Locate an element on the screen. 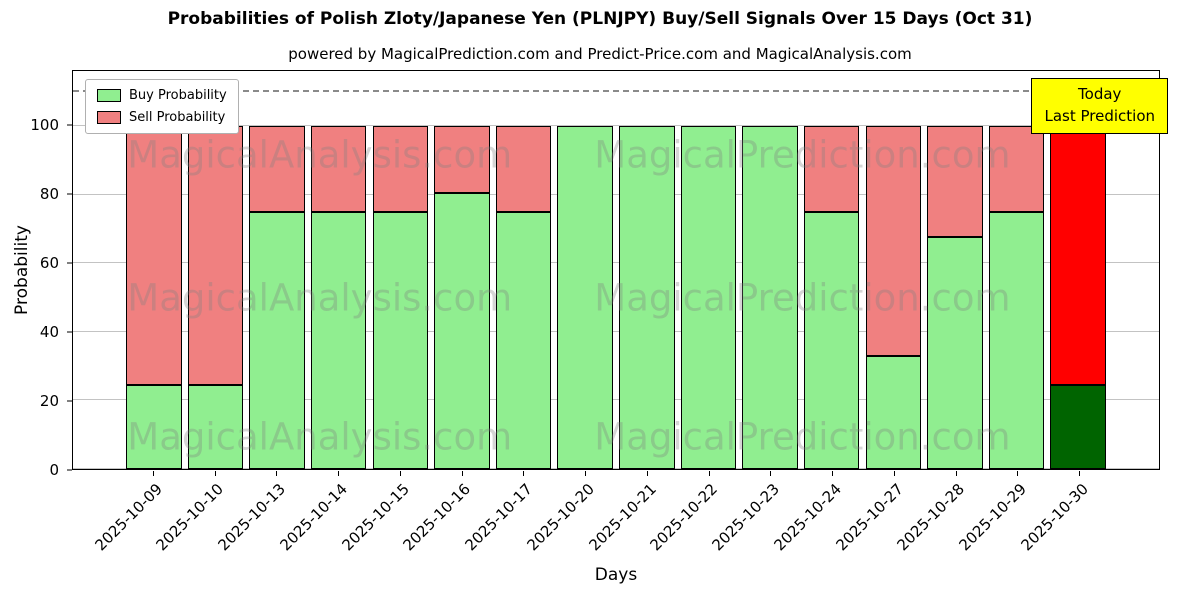  x-tick-cell: 2025-10-28 is located at coordinates (940, 521).